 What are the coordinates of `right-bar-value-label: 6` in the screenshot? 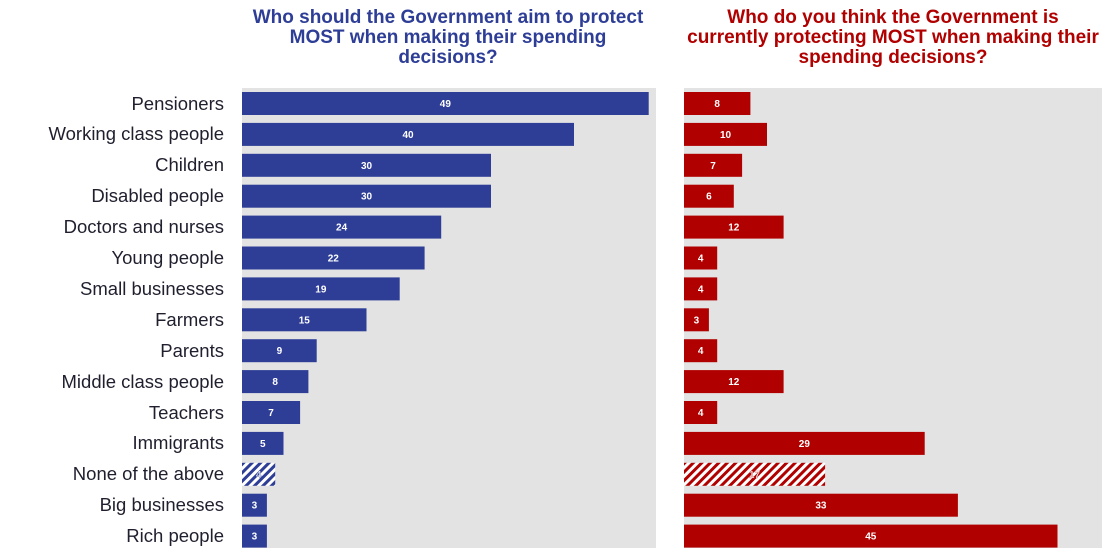 It's located at (709, 197).